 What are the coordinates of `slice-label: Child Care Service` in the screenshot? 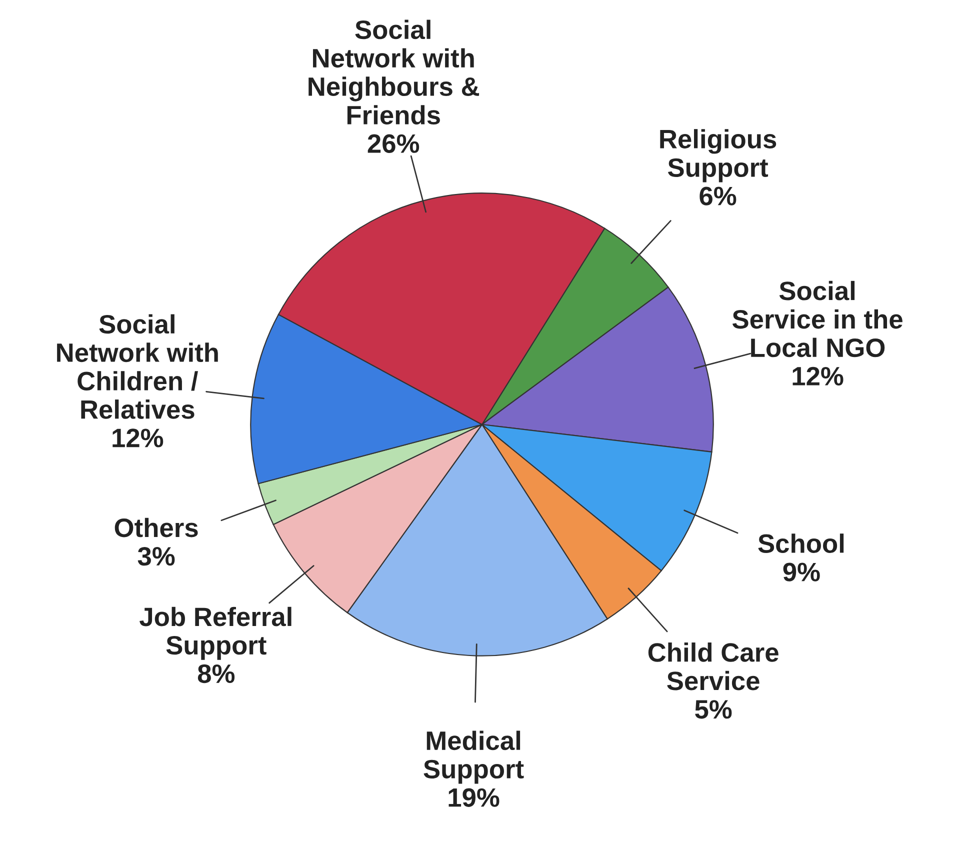 It's located at (713, 666).